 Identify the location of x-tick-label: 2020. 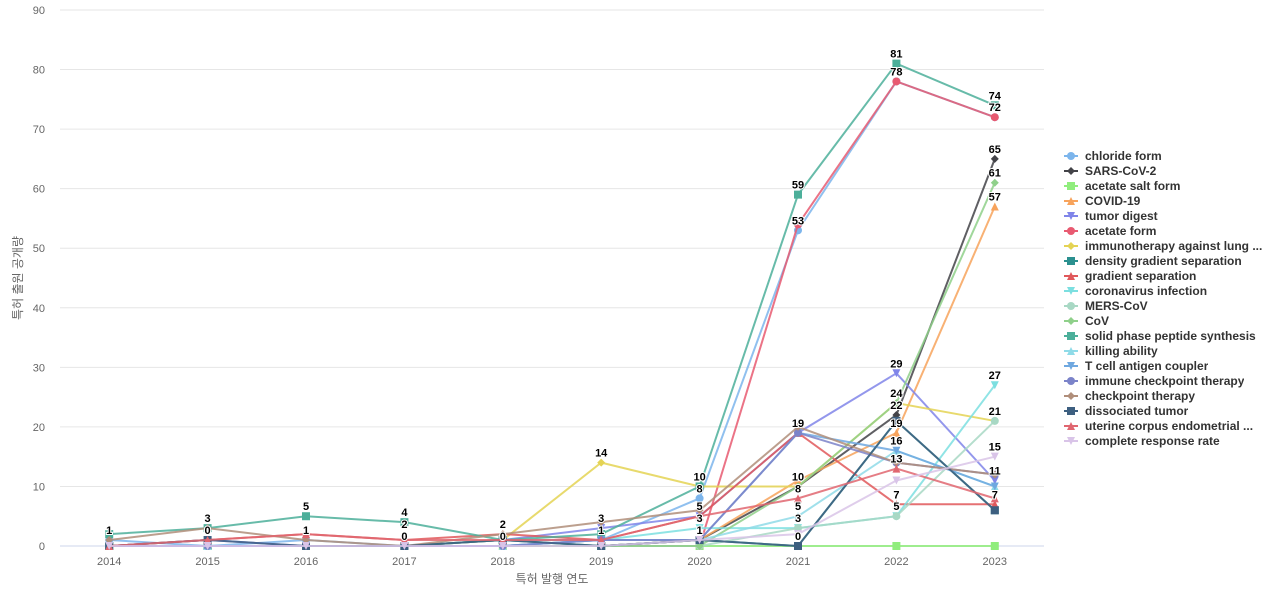
(699, 562).